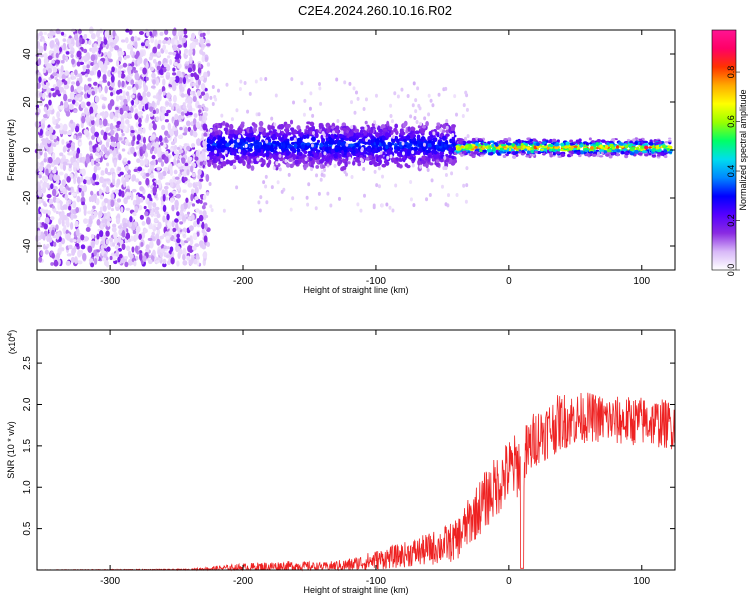 The width and height of the screenshot is (750, 600). I want to click on snr-x-axis-label: Height of straight line (km), so click(355, 590).